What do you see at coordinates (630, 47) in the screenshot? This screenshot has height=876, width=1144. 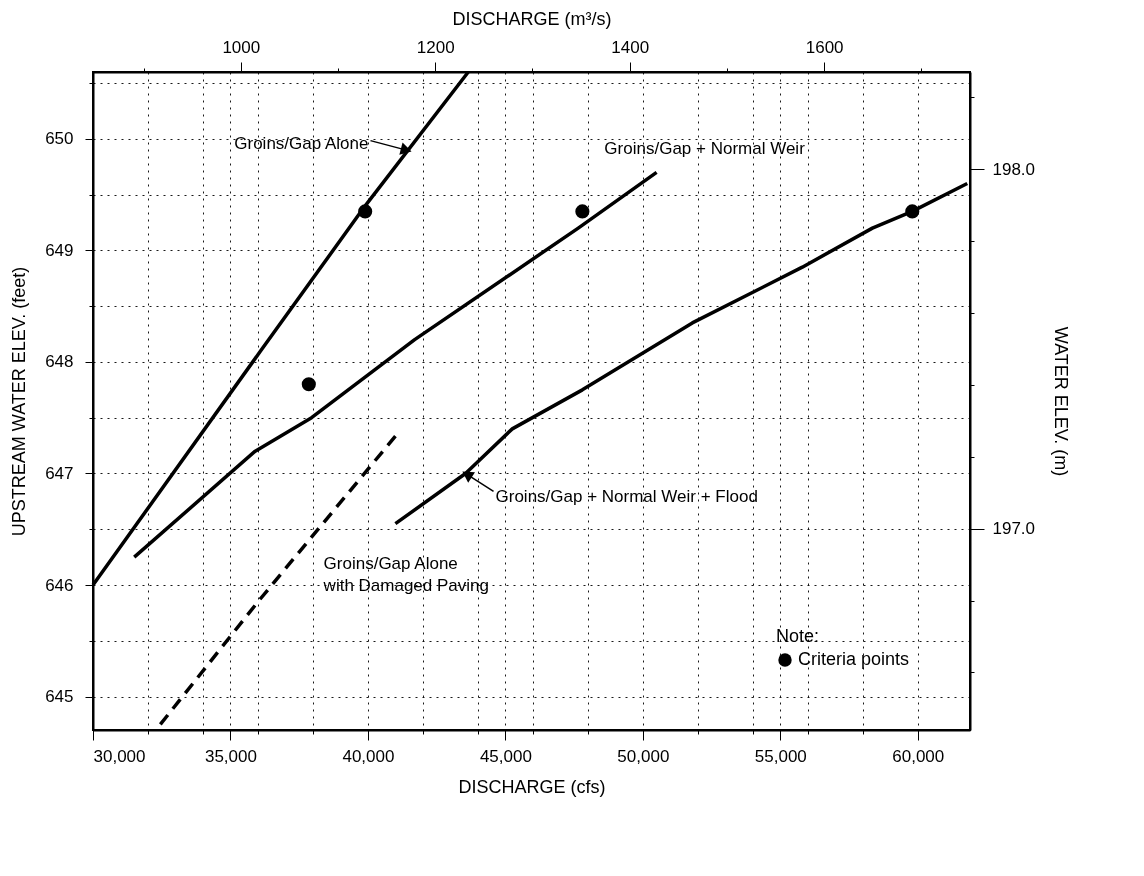 I see `x2-tick-label: 1400` at bounding box center [630, 47].